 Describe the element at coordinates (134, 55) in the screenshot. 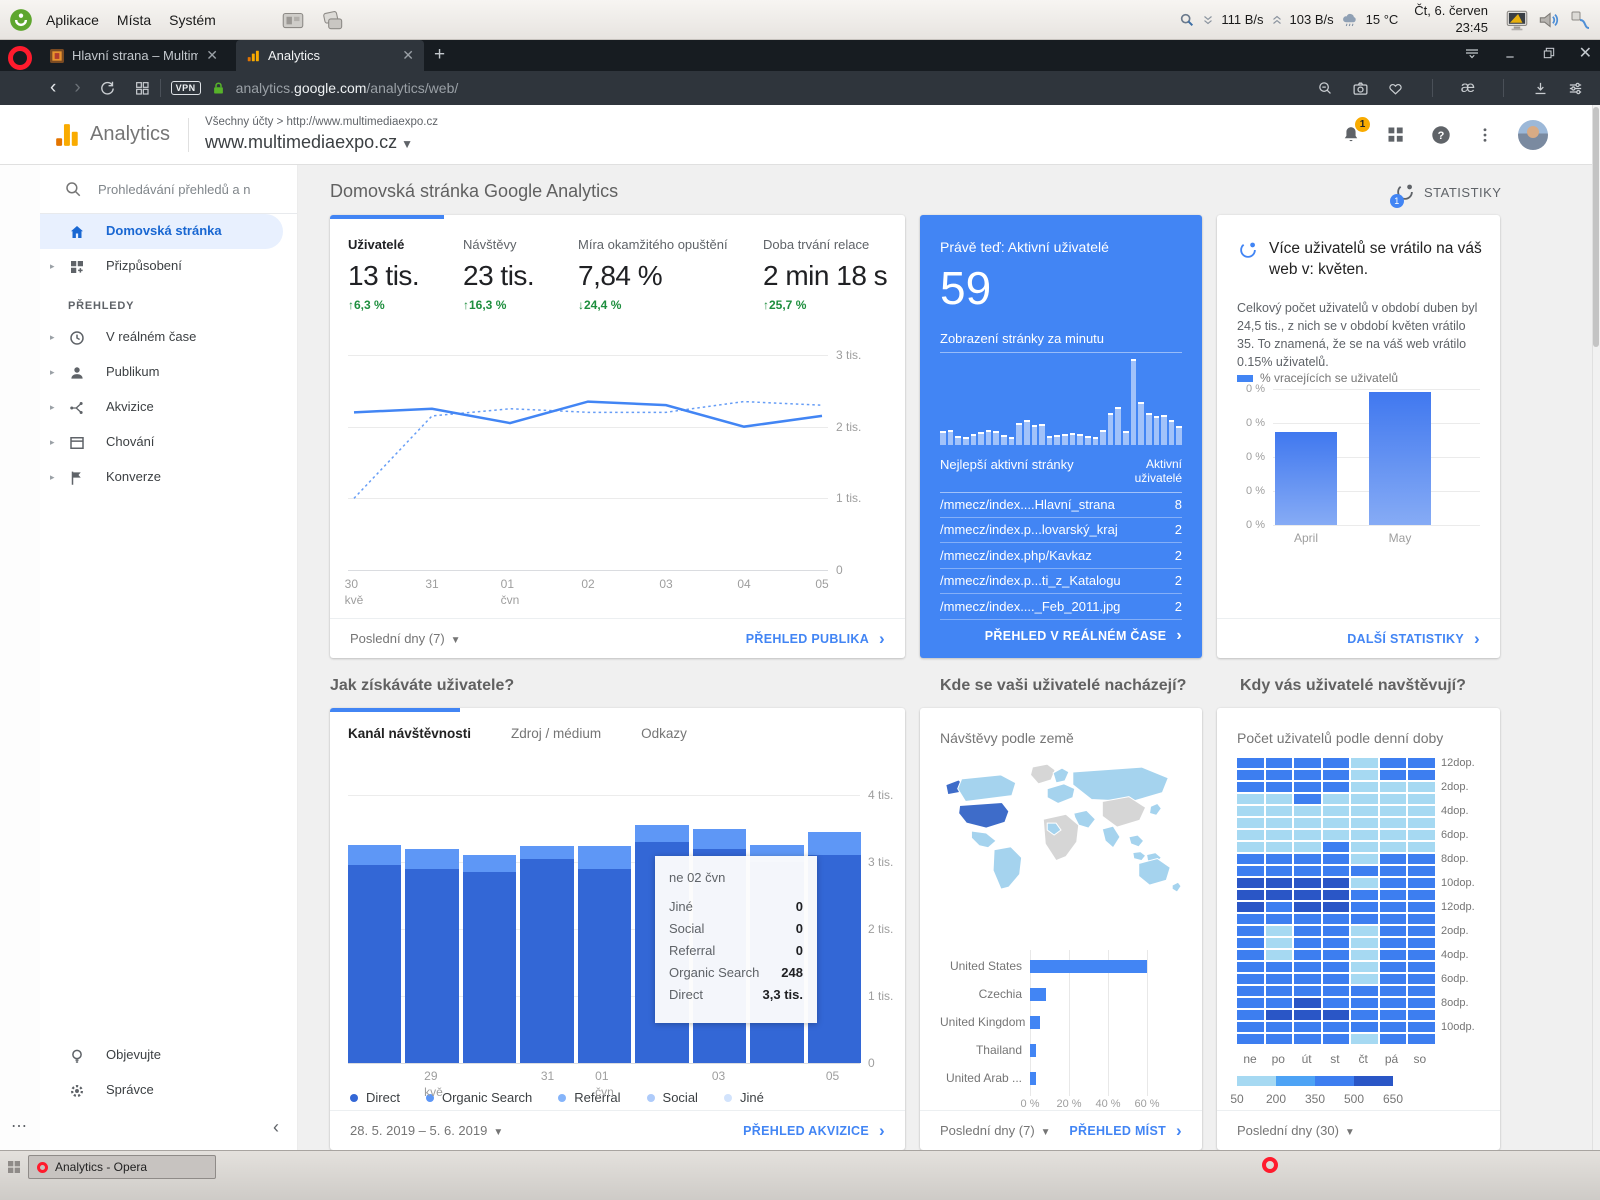

I see `browser-tab-1: Hlavní strana – Multim ✕` at that location.